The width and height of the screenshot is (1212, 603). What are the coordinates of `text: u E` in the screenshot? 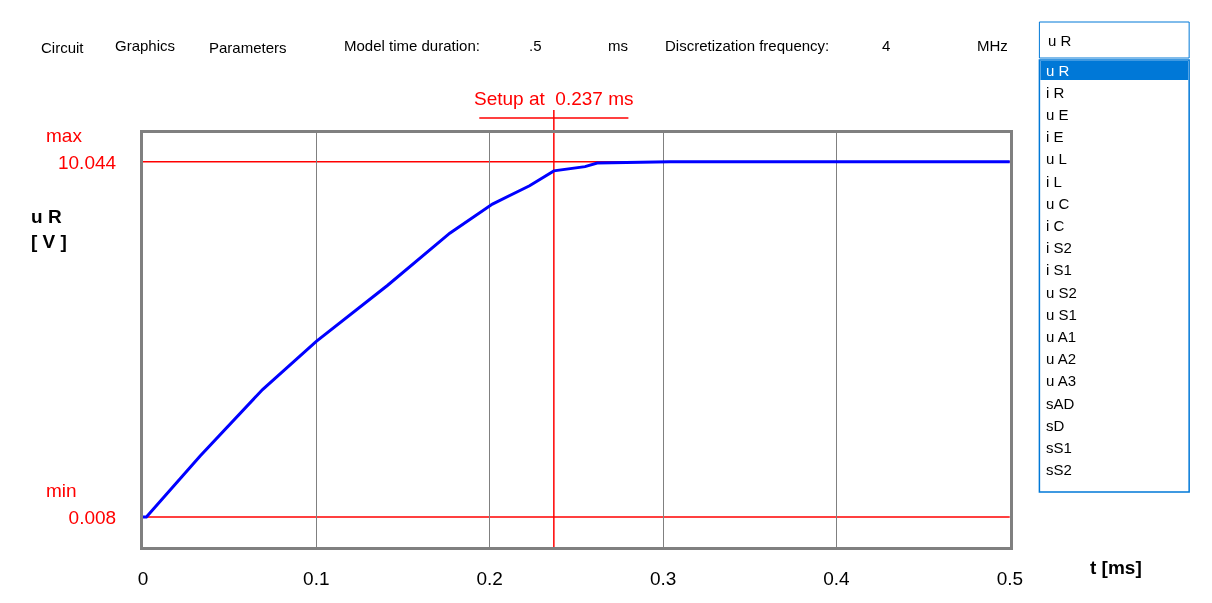 It's located at (1057, 114).